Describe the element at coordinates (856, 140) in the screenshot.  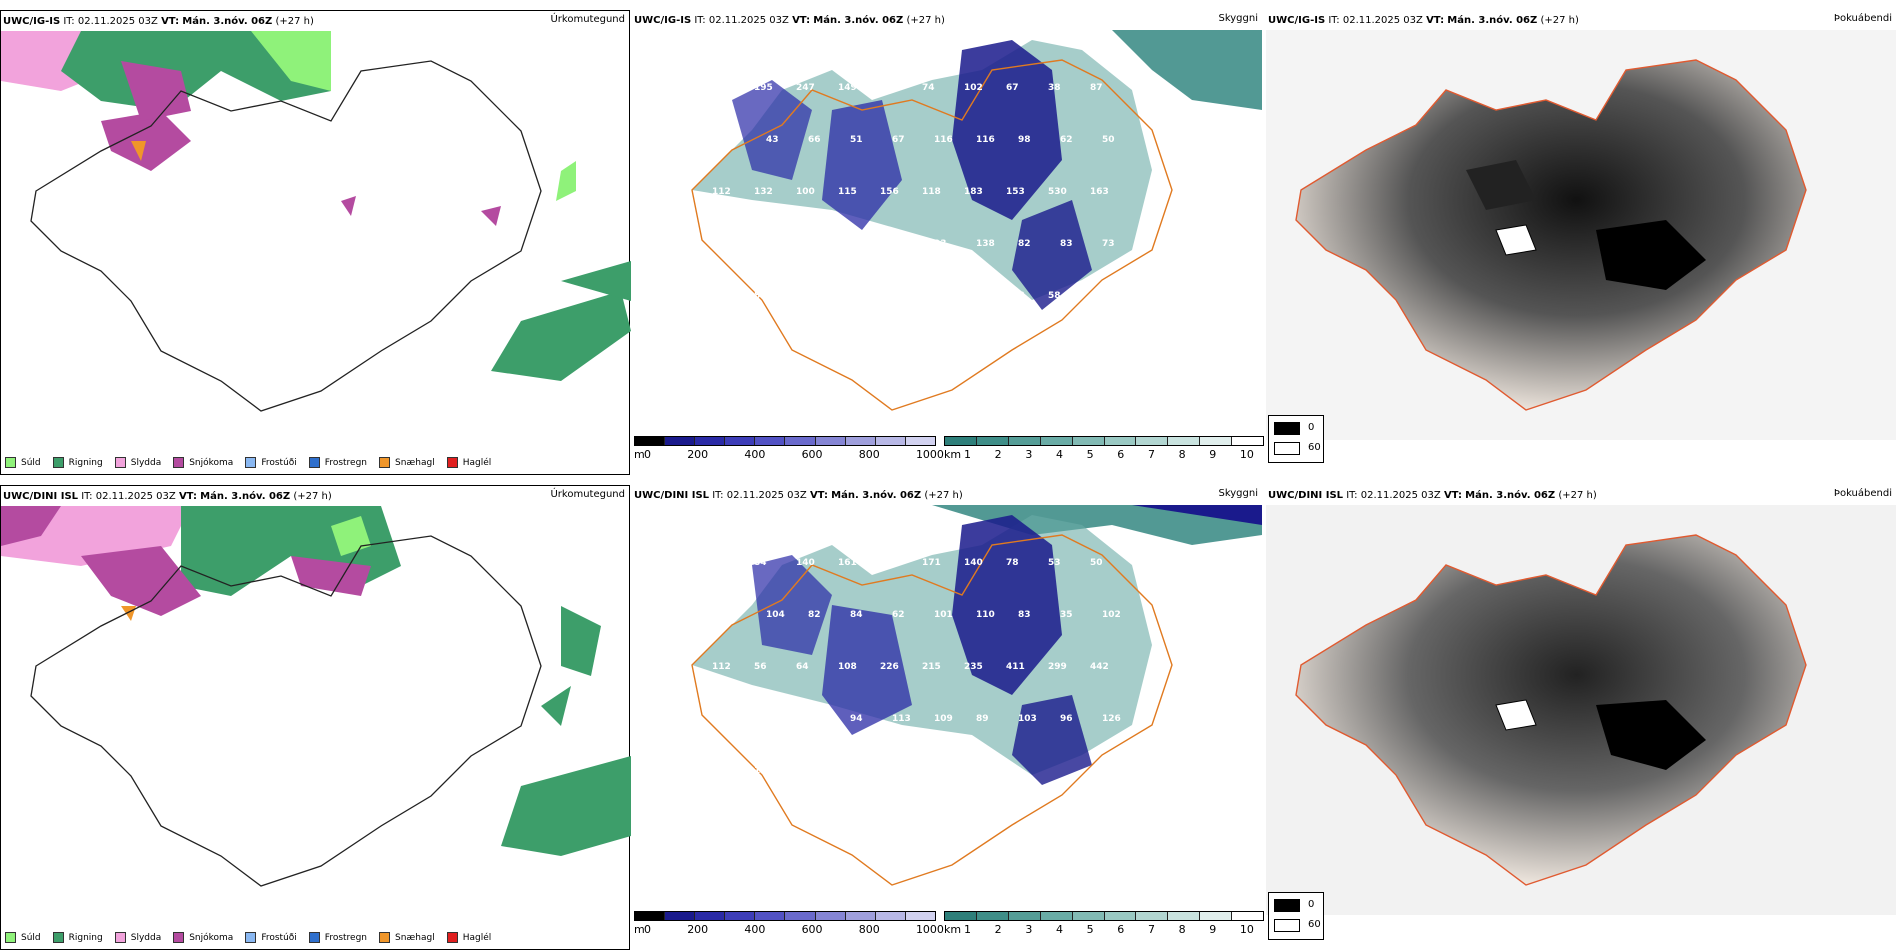
I see `visibility-value-label: 51` at that location.